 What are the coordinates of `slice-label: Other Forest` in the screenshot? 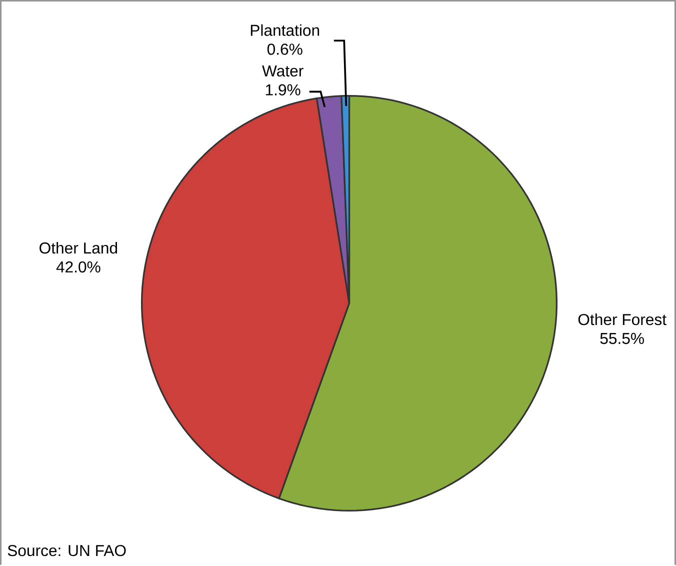 It's located at (622, 320).